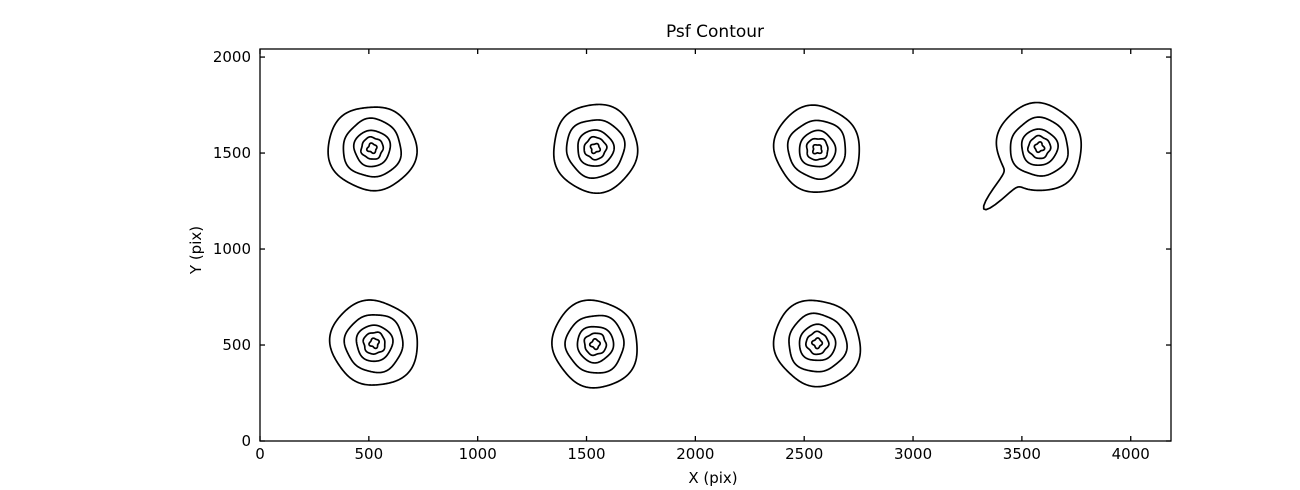  Describe the element at coordinates (586, 454) in the screenshot. I see `x-tick-label: 1500` at that location.